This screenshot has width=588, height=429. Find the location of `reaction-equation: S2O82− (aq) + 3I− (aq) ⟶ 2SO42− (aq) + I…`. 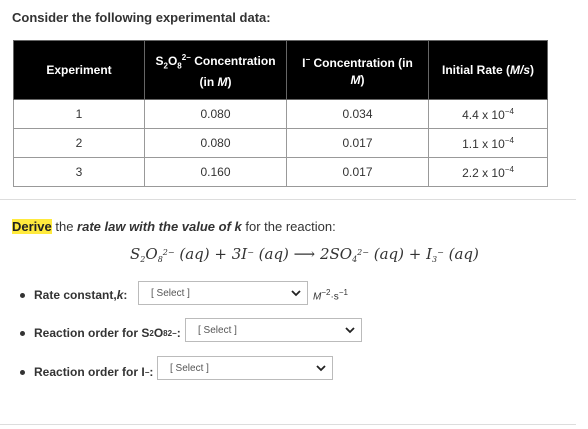

reaction-equation: S2O82− (aq) + 3I− (aq) ⟶ 2SO42− (aq) + I… is located at coordinates (304, 254).